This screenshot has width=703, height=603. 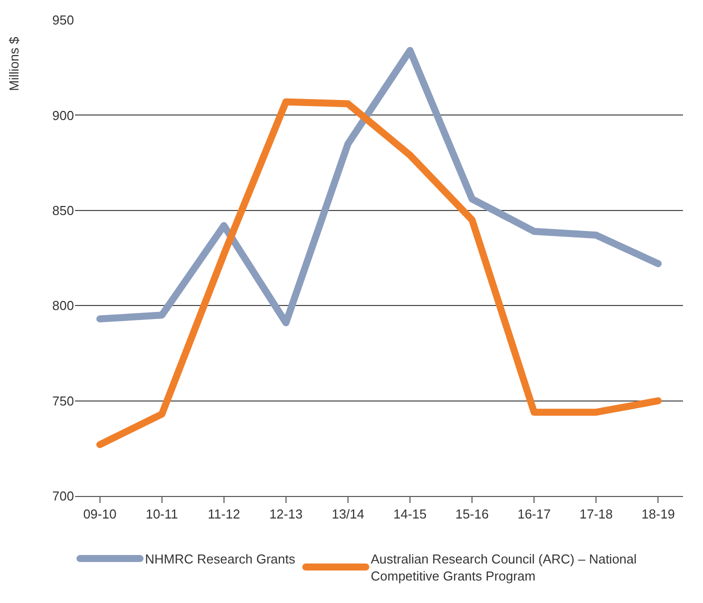 What do you see at coordinates (596, 514) in the screenshot?
I see `x-tick-label: 17-18` at bounding box center [596, 514].